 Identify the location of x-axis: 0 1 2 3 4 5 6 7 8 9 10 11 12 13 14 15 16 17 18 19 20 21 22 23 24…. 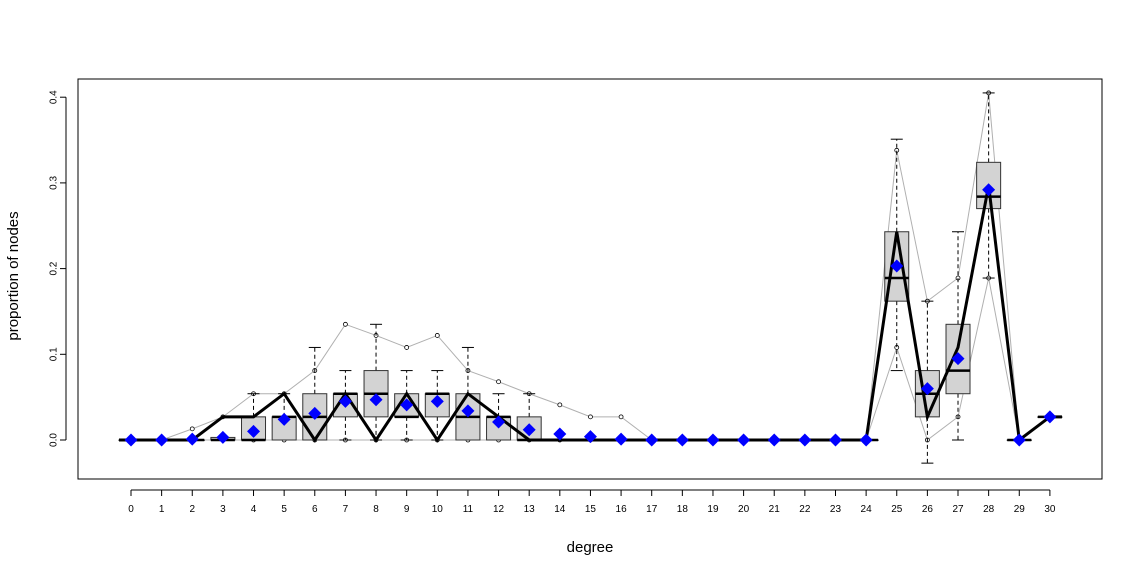
(592, 502).